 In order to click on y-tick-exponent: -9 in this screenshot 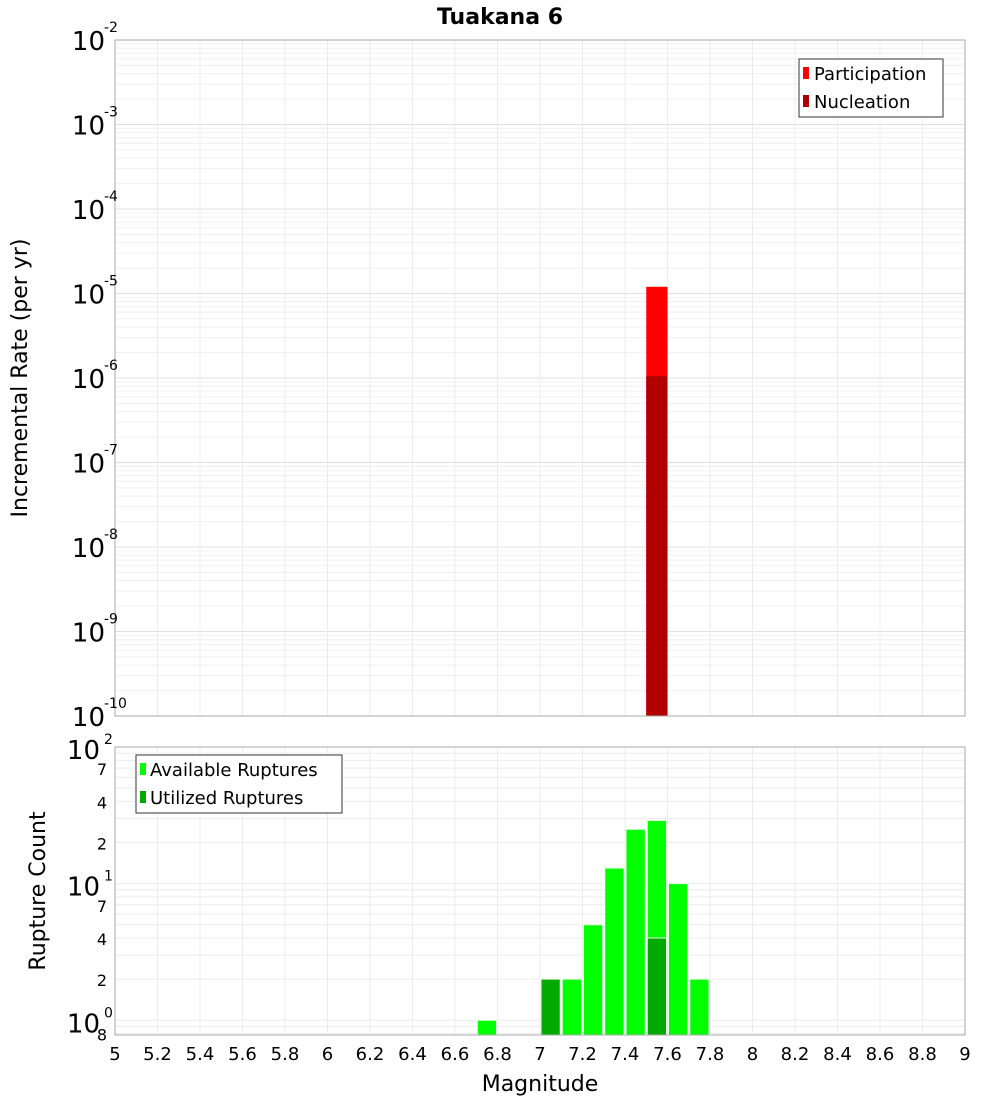, I will do `click(111, 620)`.